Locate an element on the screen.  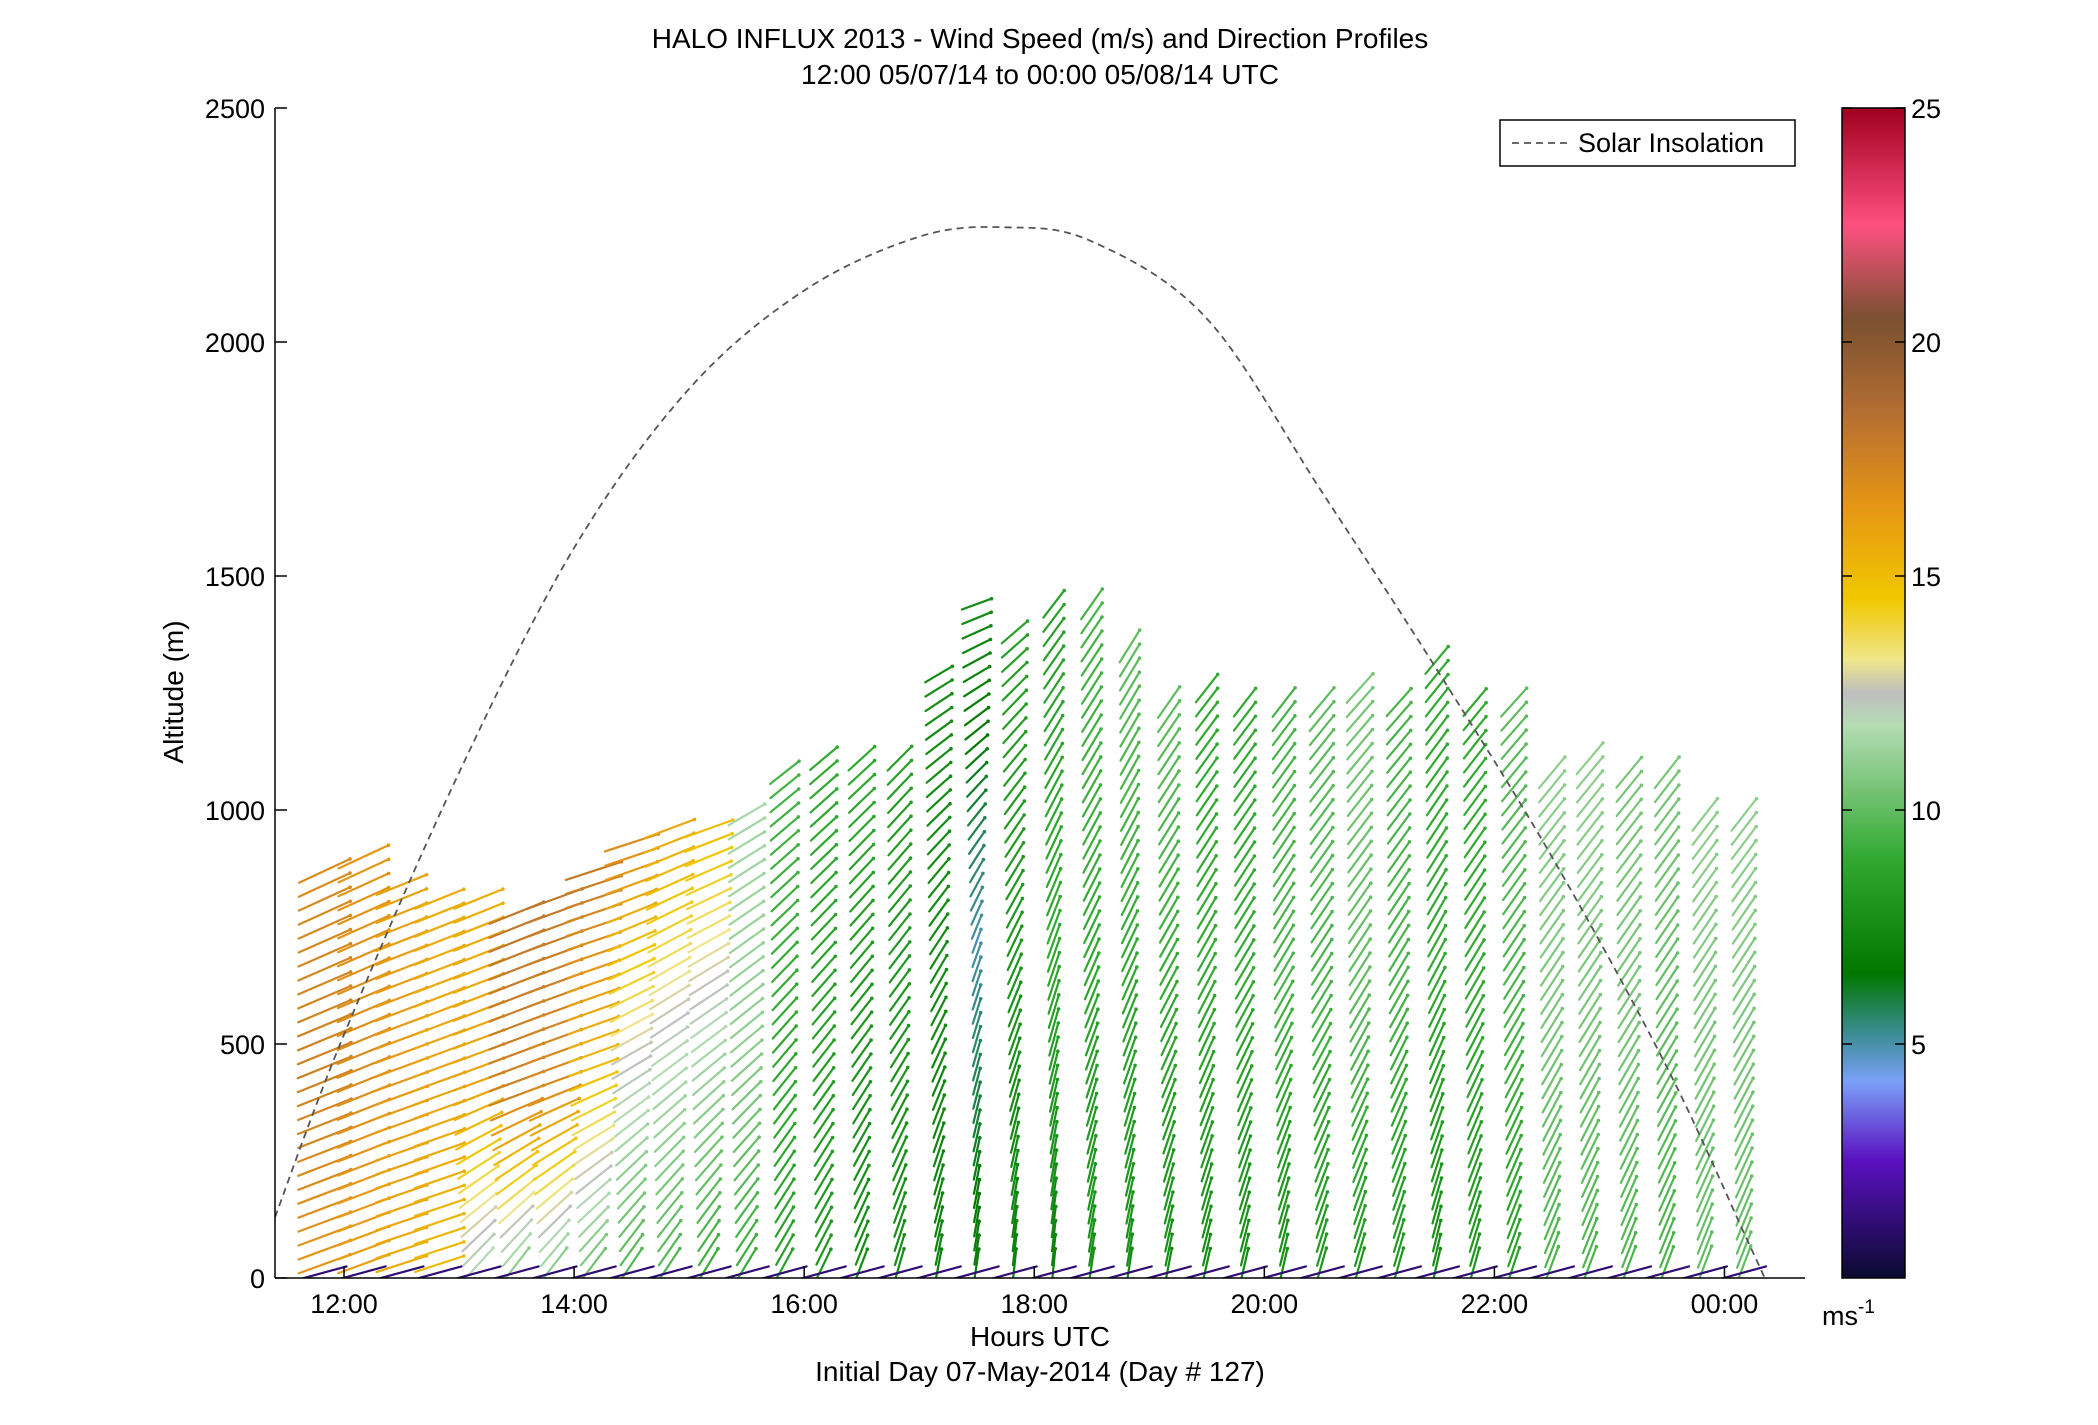
colorbar-tick-label: 5 is located at coordinates (1918, 1045).